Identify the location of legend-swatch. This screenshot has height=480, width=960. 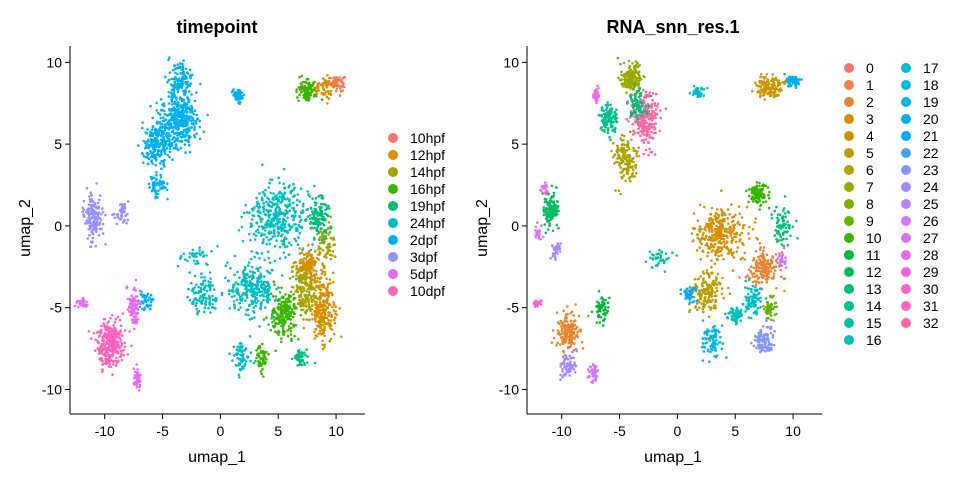
(393, 138).